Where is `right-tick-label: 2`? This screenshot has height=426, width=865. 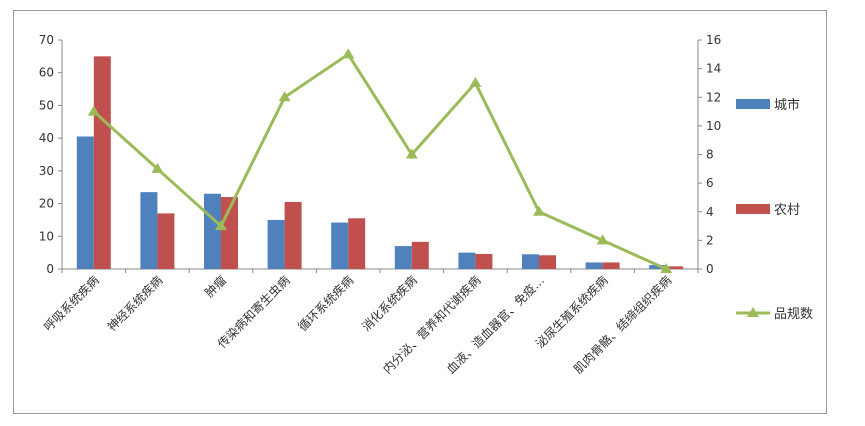
right-tick-label: 2 is located at coordinates (710, 240).